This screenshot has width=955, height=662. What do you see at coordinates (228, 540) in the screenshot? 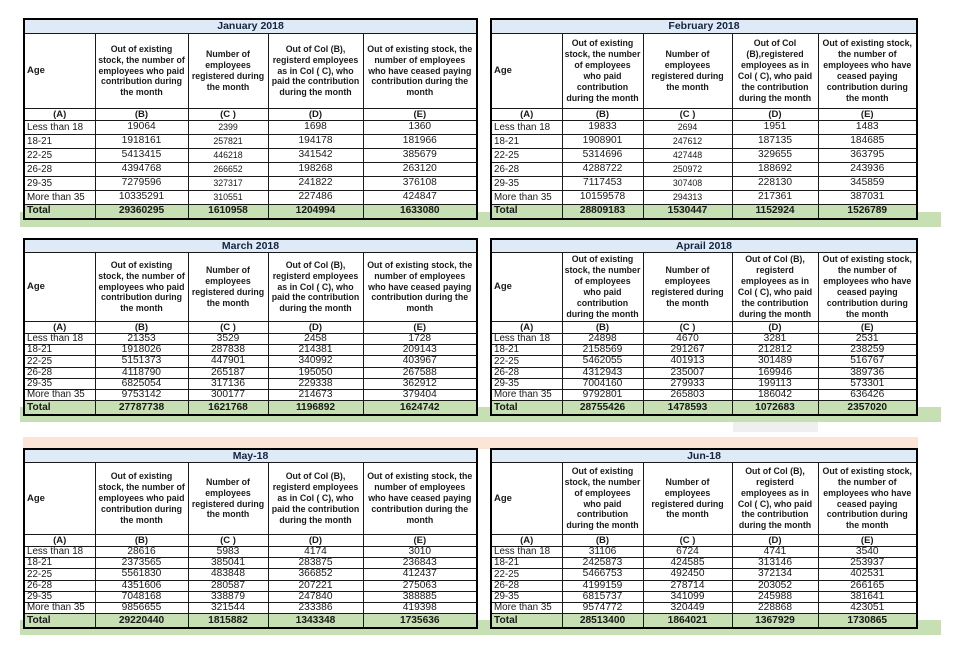
I see `col-letter: (C )` at bounding box center [228, 540].